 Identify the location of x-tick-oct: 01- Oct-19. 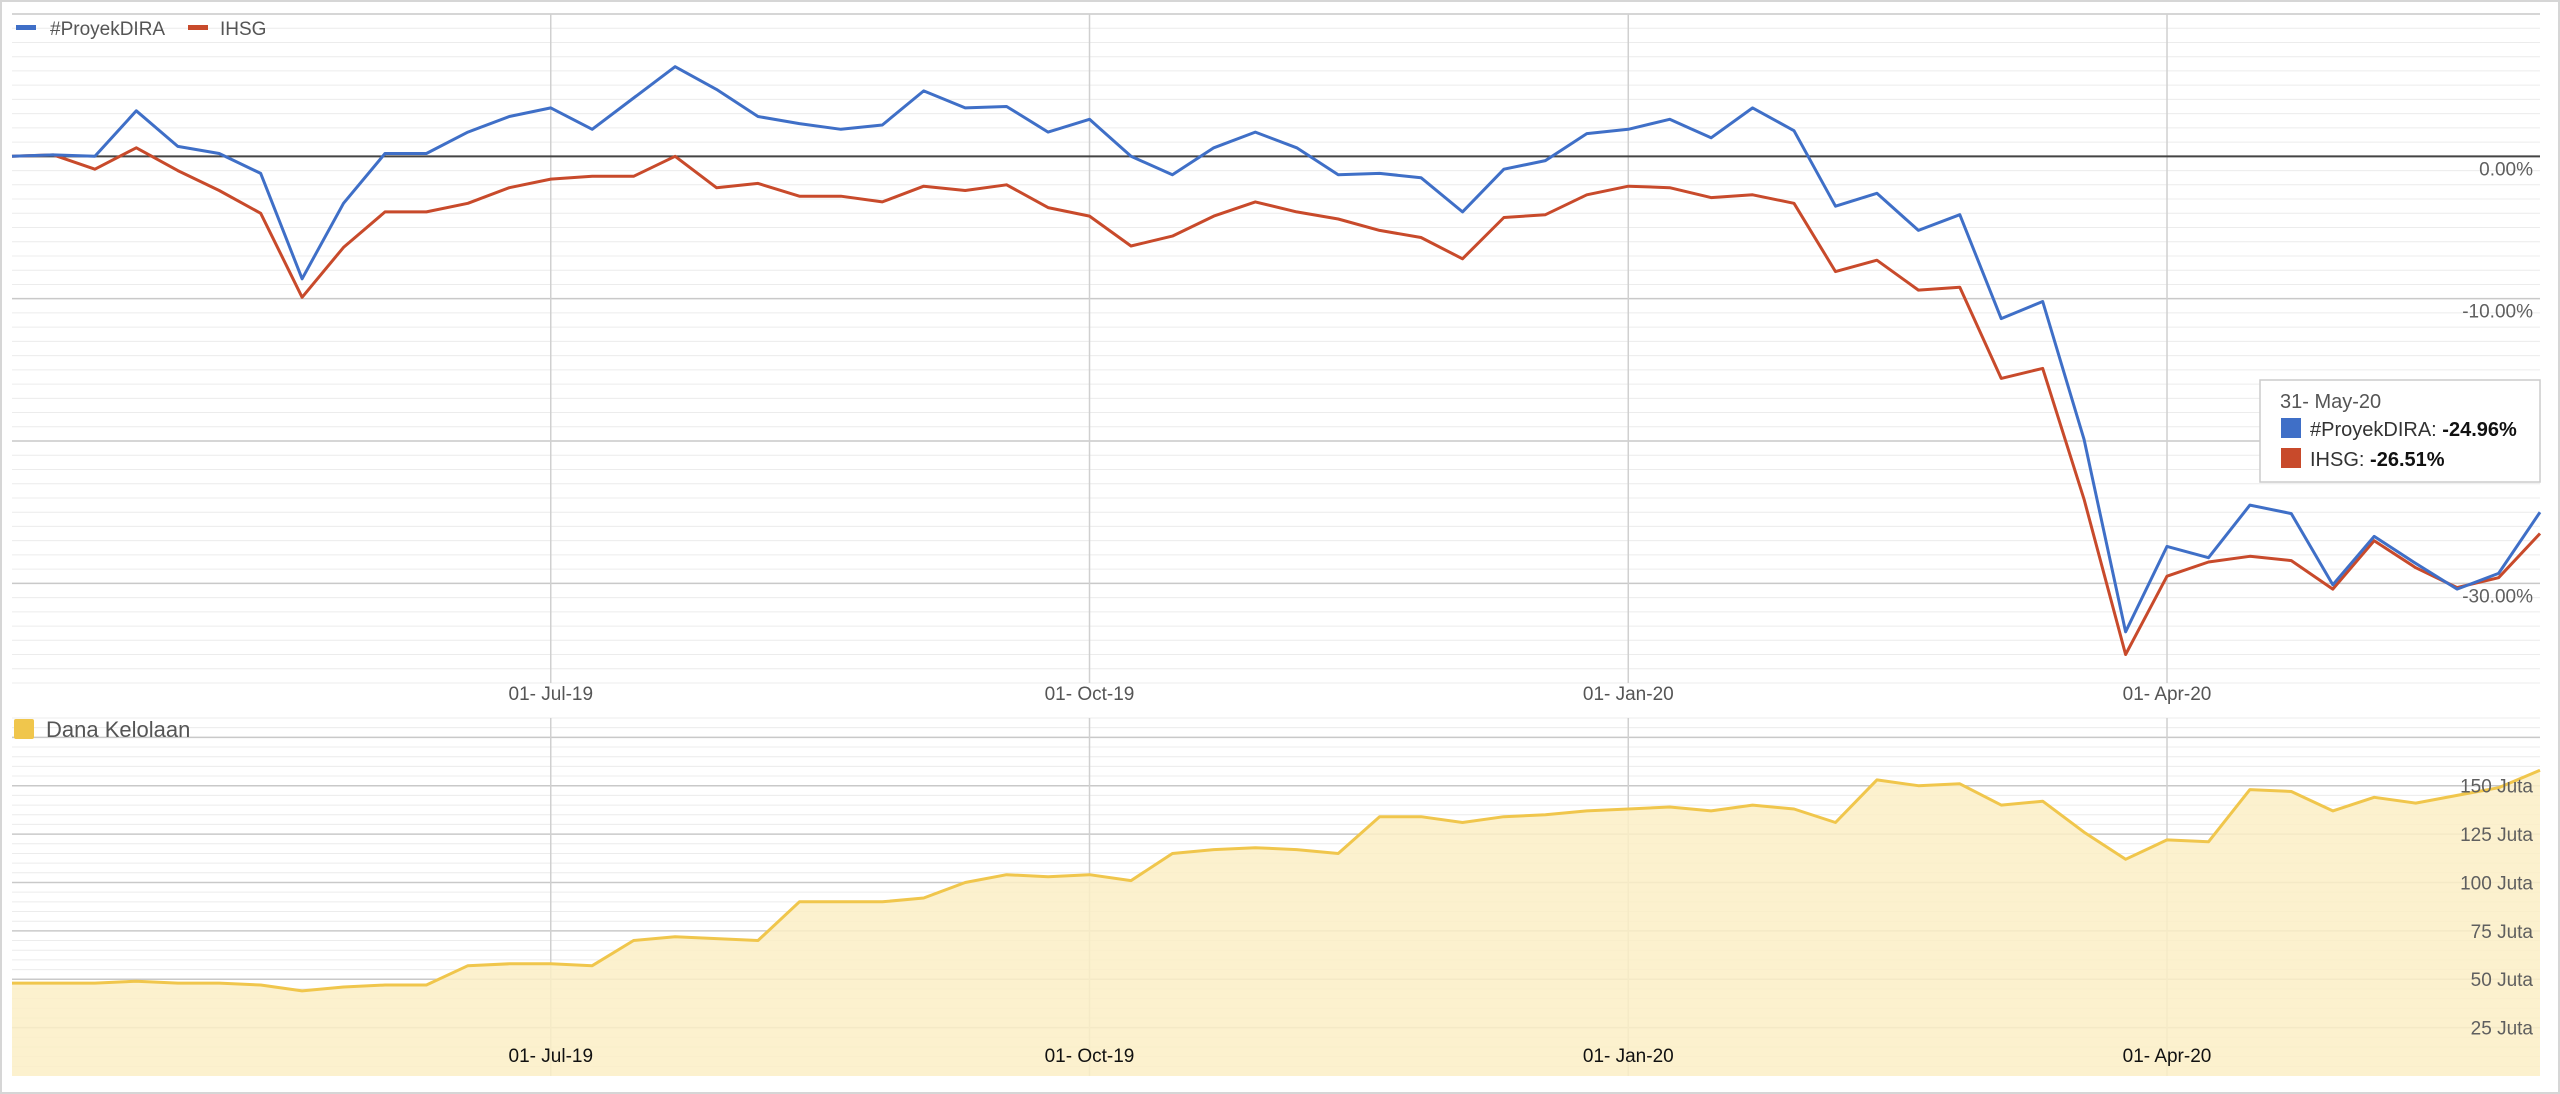
(1090, 694).